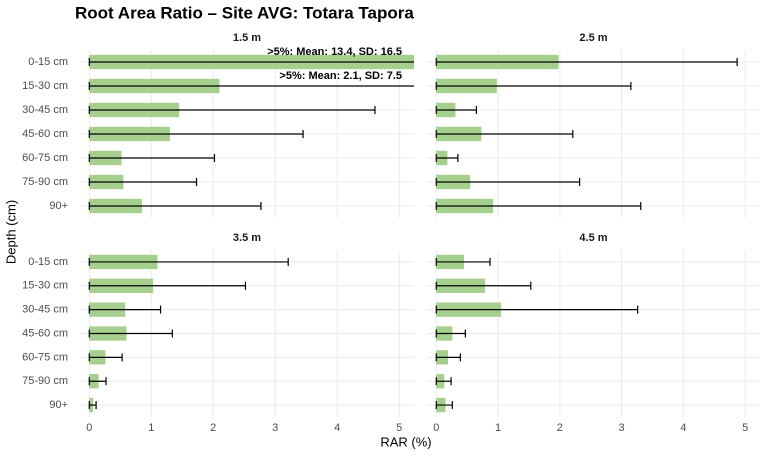 This screenshot has height=457, width=768. Describe the element at coordinates (247, 38) in the screenshot. I see `facet-title: 1.5 m` at that location.